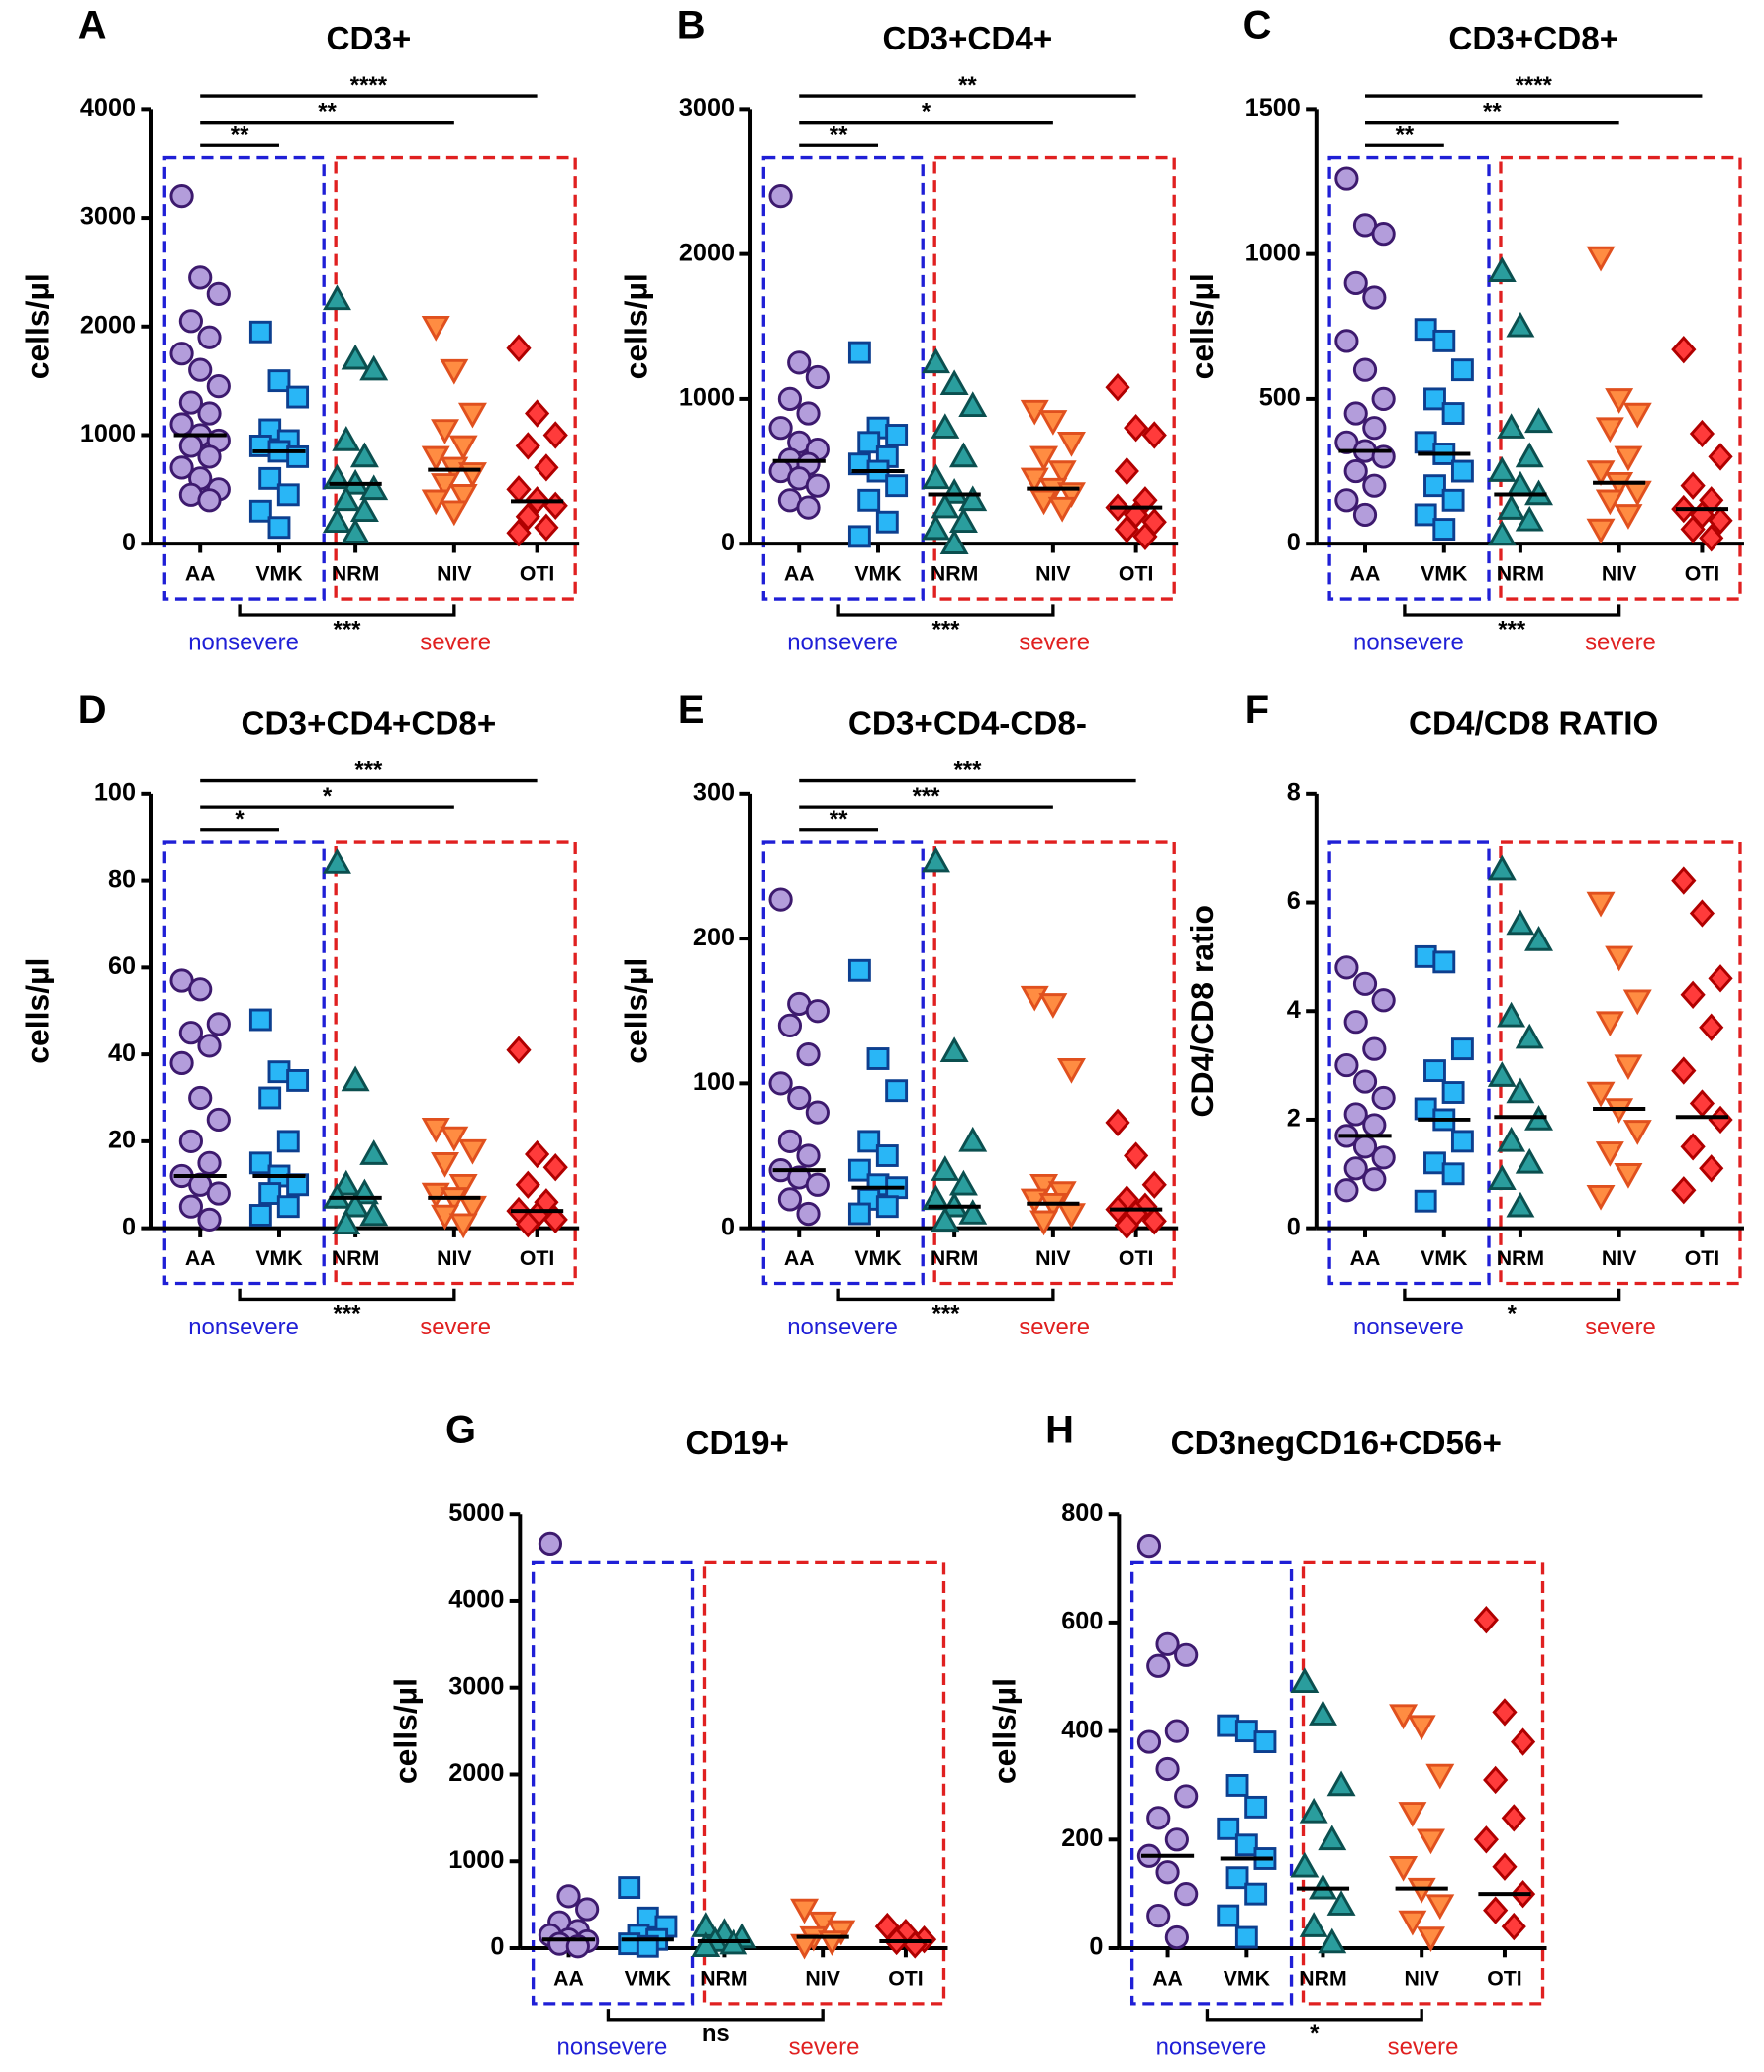  Describe the element at coordinates (728, 542) in the screenshot. I see `y-tick-label: 0` at that location.